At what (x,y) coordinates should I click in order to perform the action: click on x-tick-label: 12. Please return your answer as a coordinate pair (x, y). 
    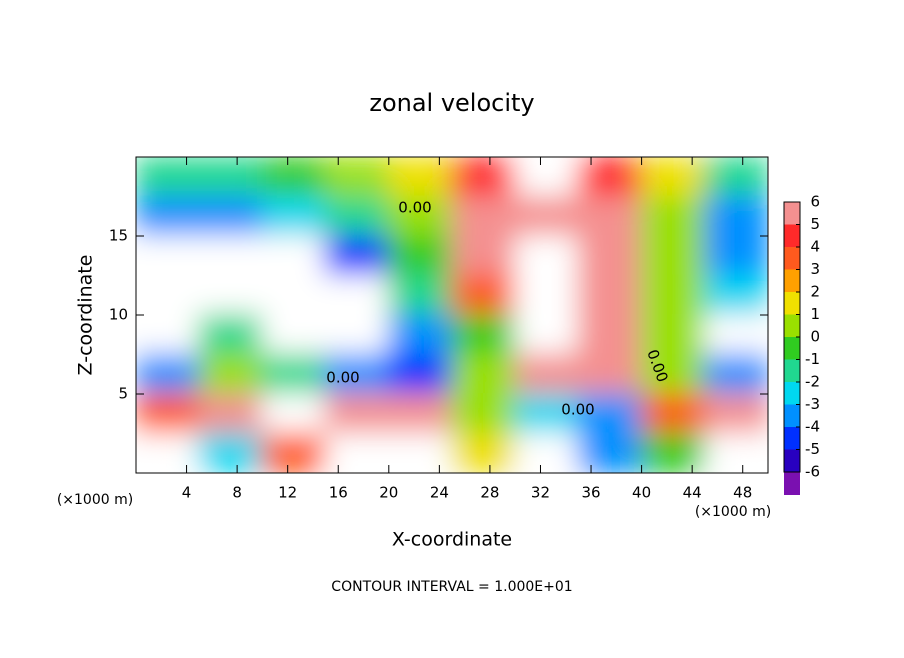
    Looking at the image, I should click on (287, 493).